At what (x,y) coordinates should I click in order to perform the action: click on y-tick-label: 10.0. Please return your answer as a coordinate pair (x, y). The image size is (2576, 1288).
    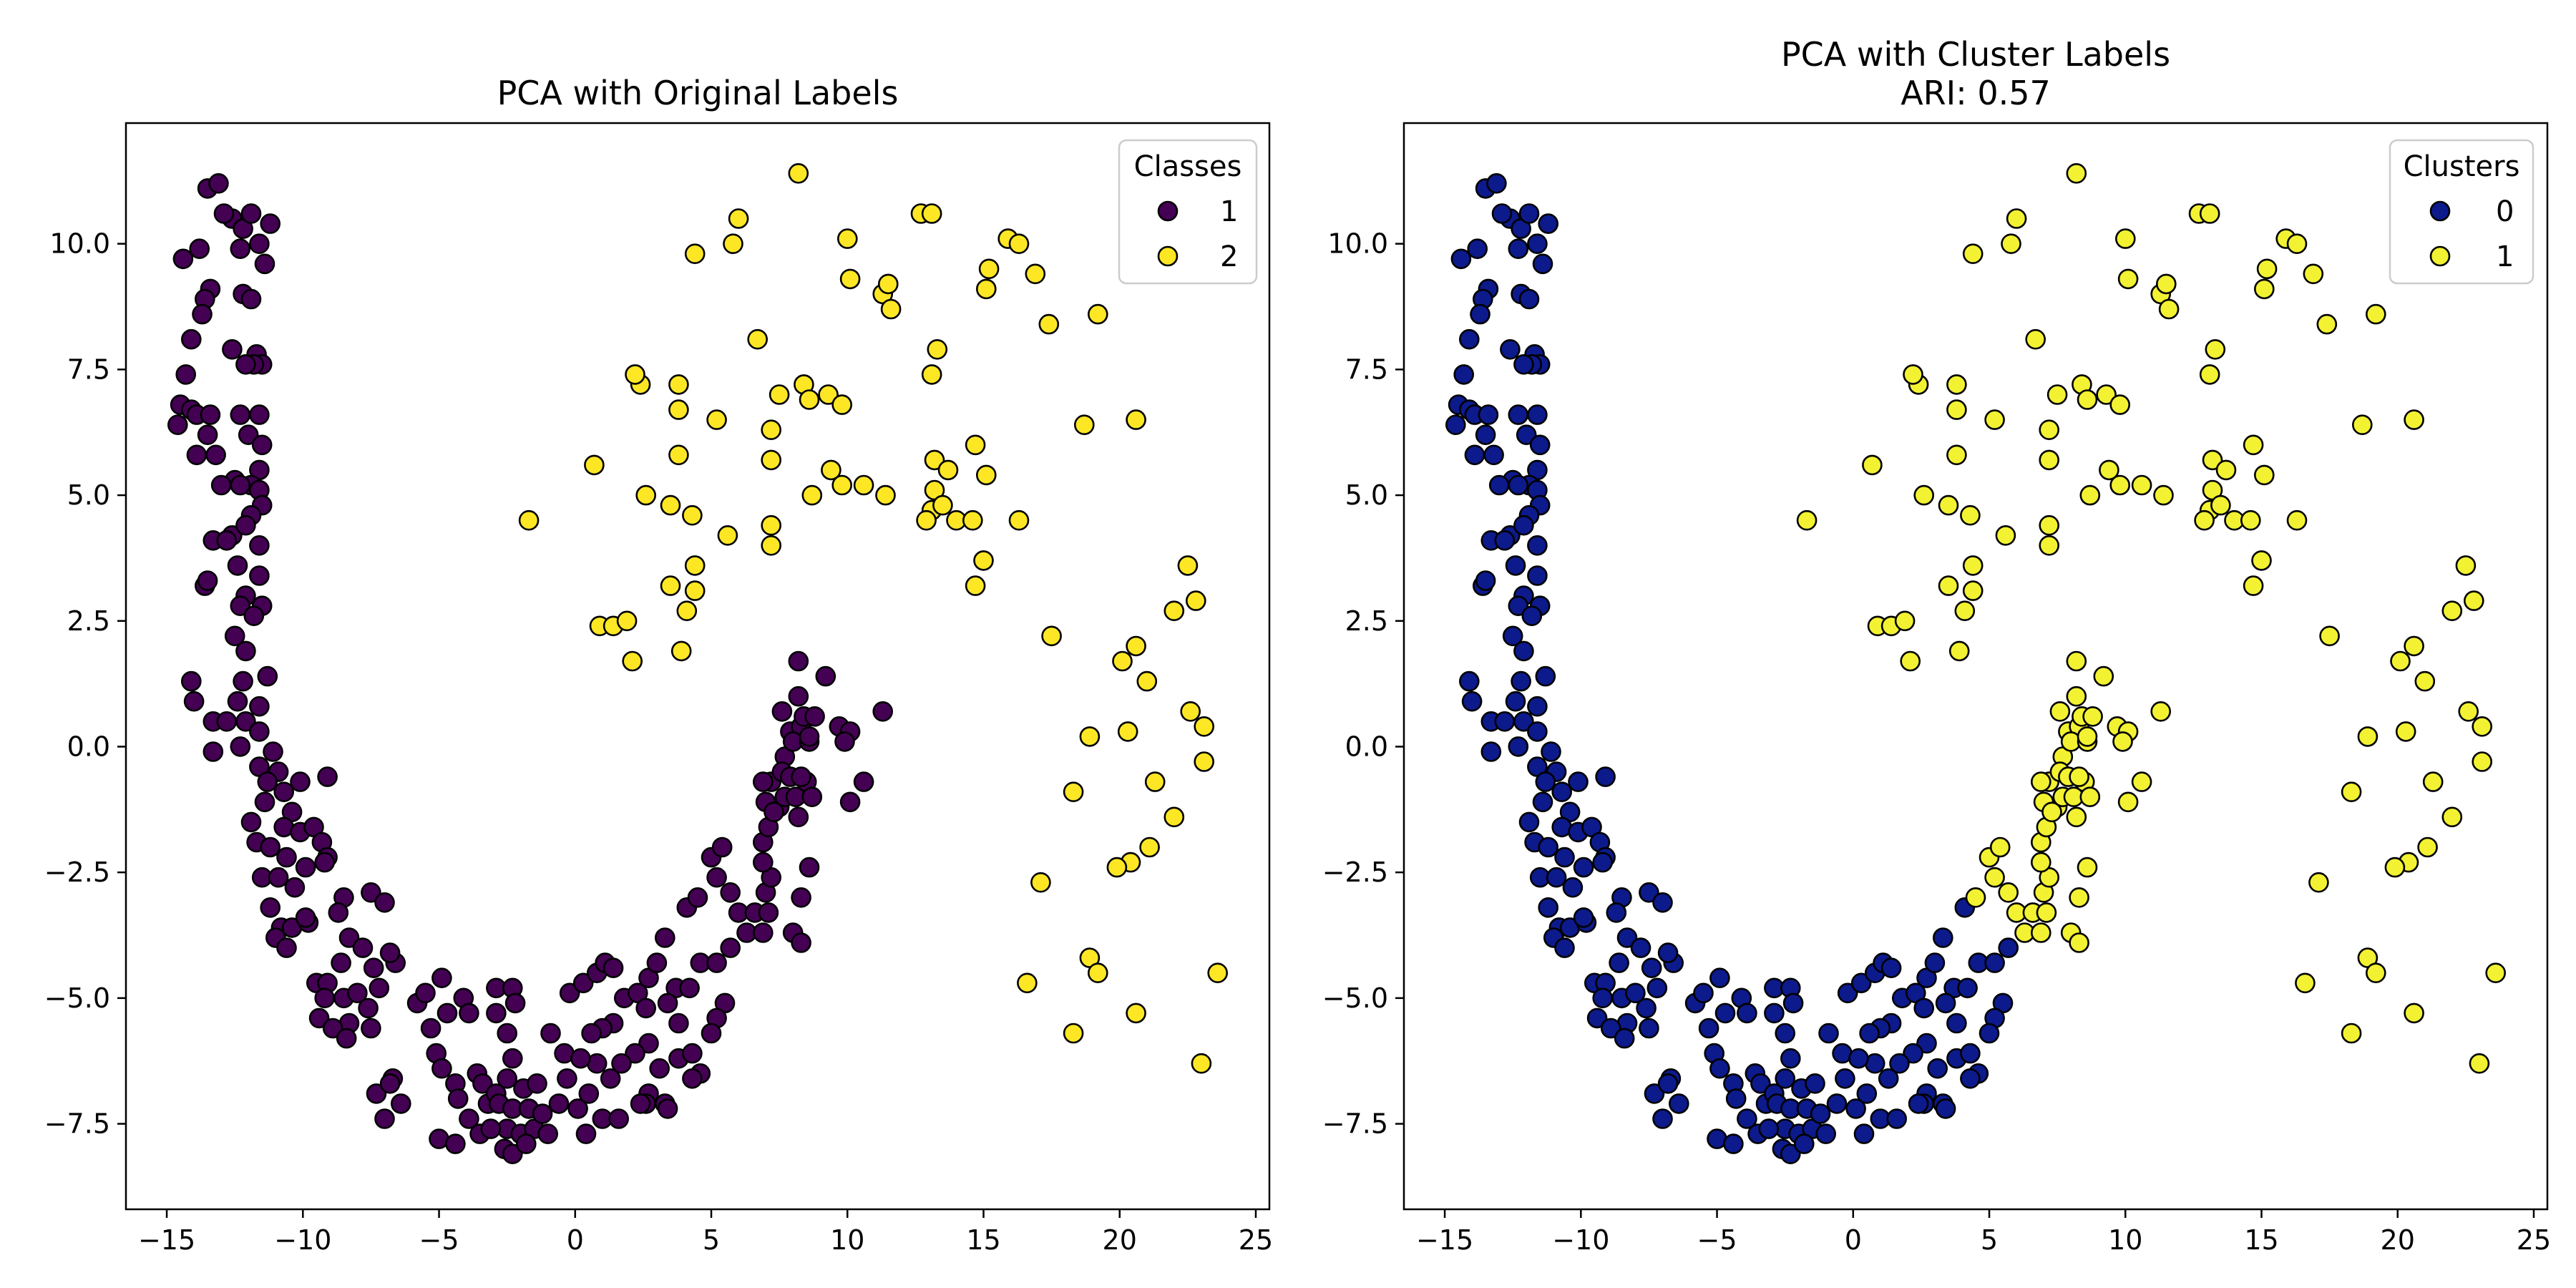
    Looking at the image, I should click on (1357, 244).